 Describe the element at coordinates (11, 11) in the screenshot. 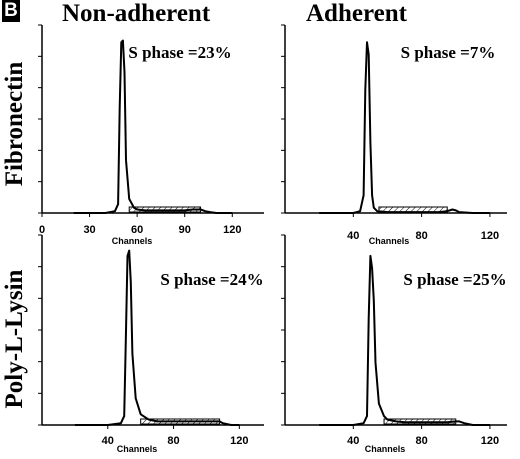

I see `panel-label: B` at that location.